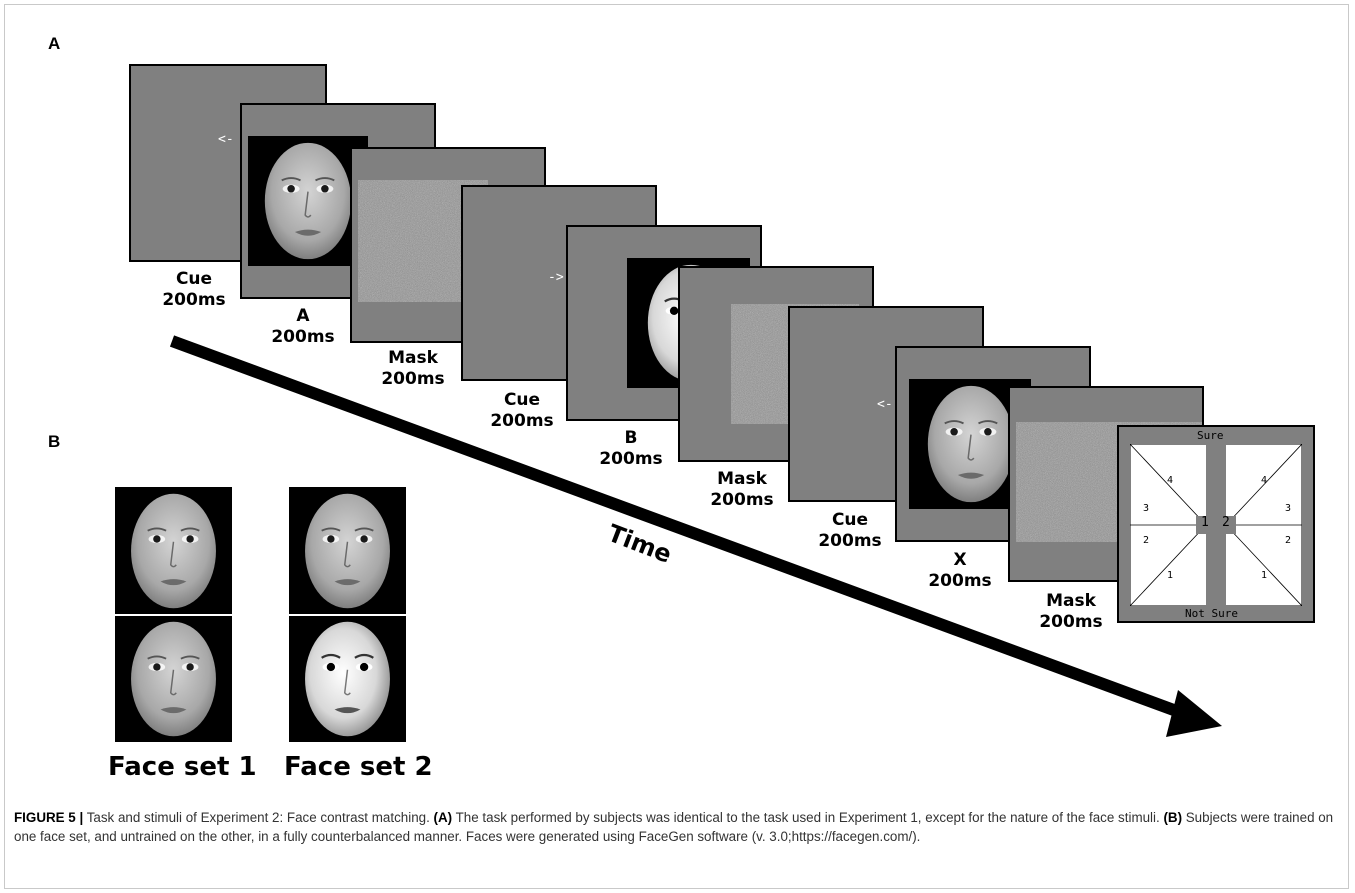  Describe the element at coordinates (1205, 522) in the screenshot. I see `choice-1-label: 1` at that location.